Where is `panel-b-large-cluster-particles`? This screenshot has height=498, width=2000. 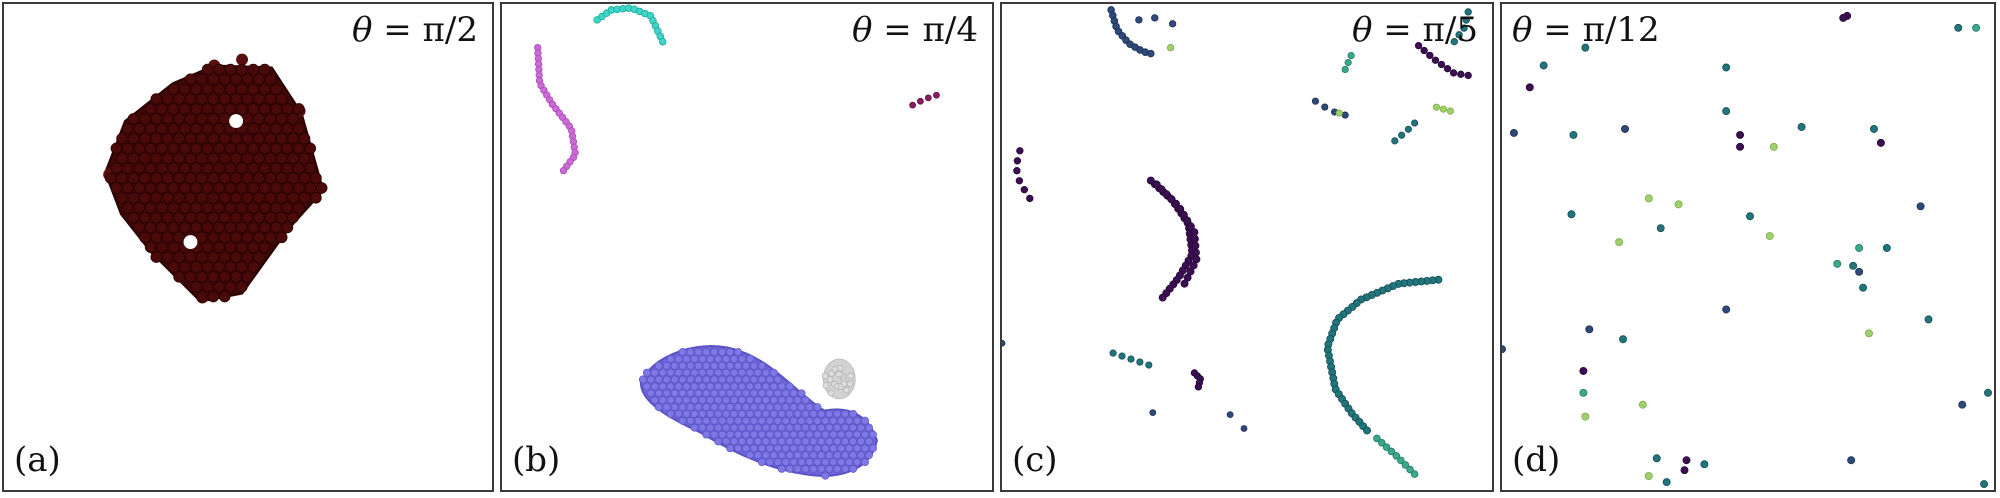 panel-b-large-cluster-particles is located at coordinates (757, 414).